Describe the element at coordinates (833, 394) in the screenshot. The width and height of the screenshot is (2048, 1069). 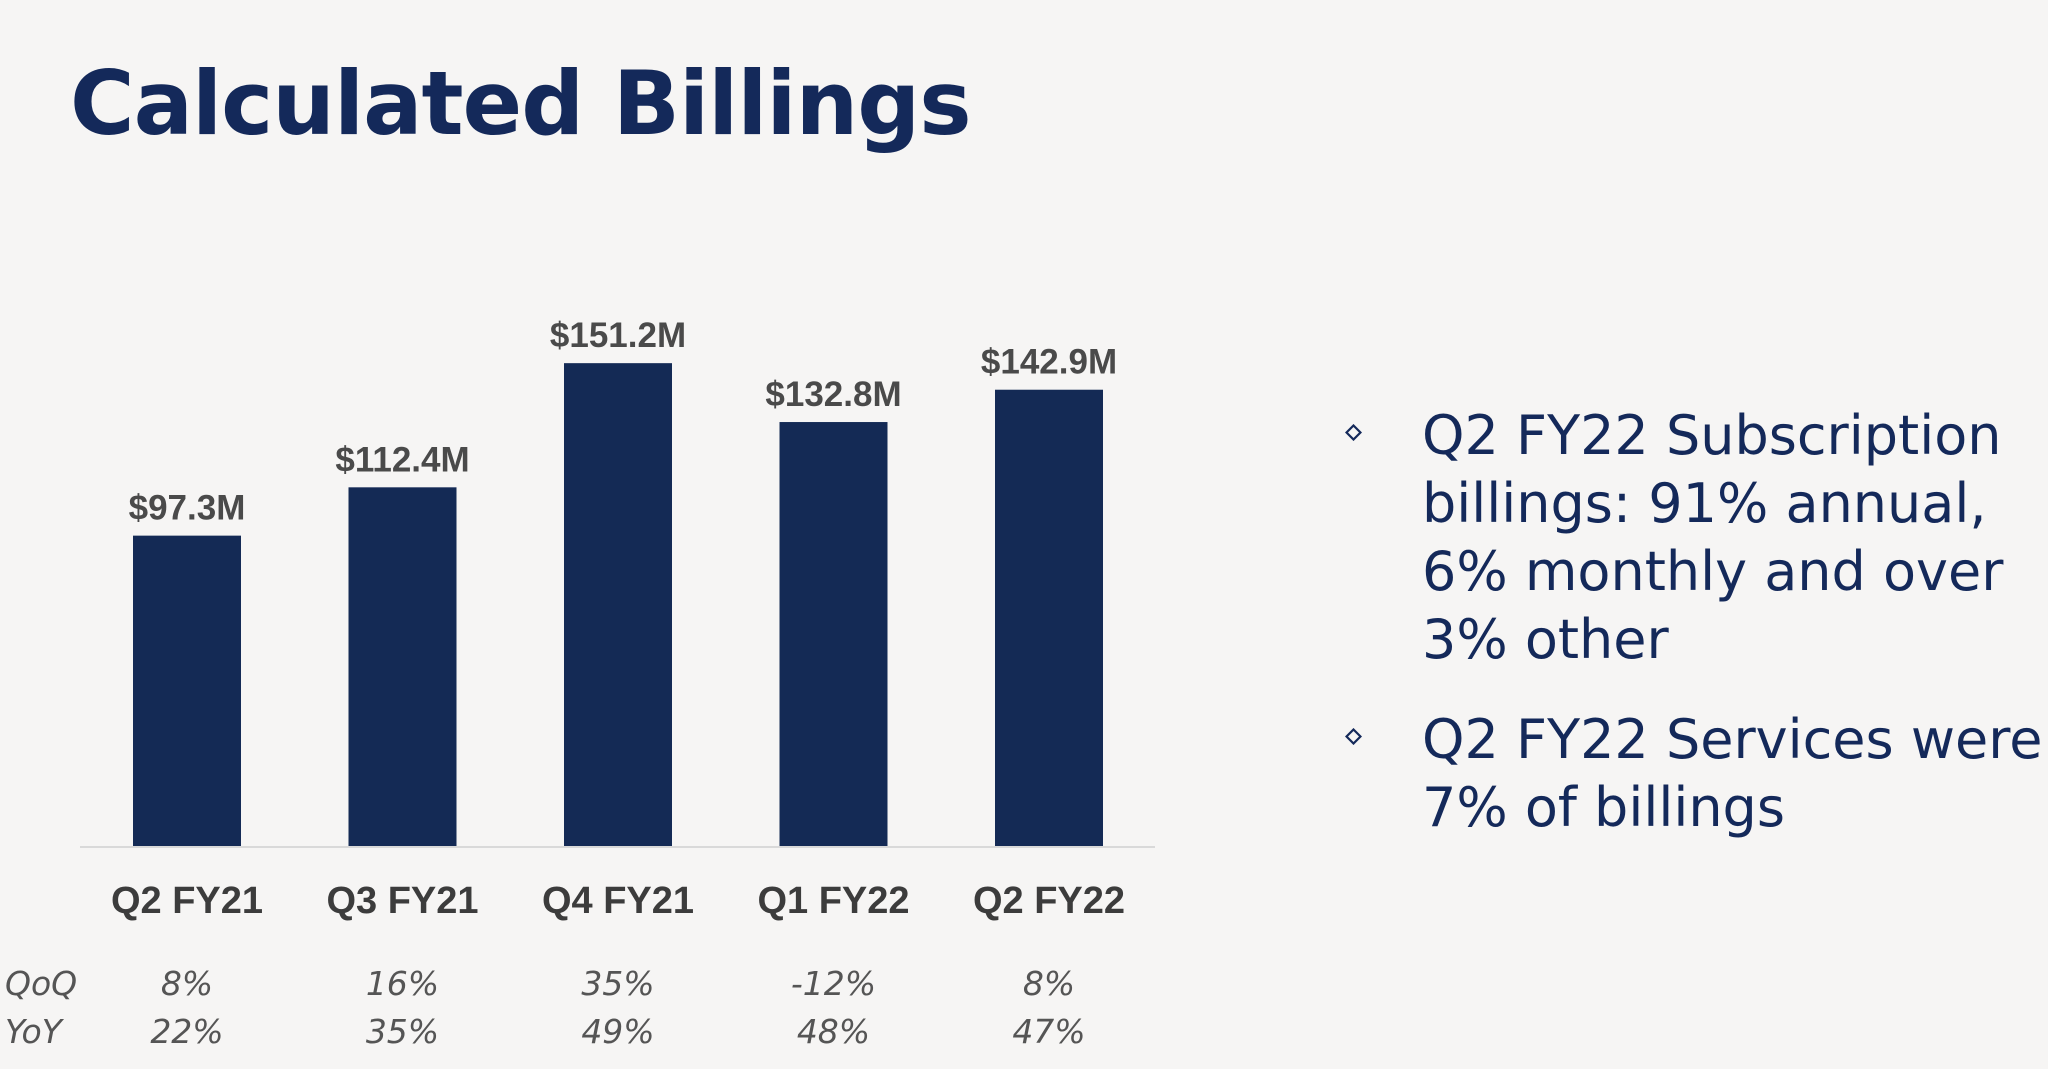
I see `bar-value-label: $132.8M` at that location.